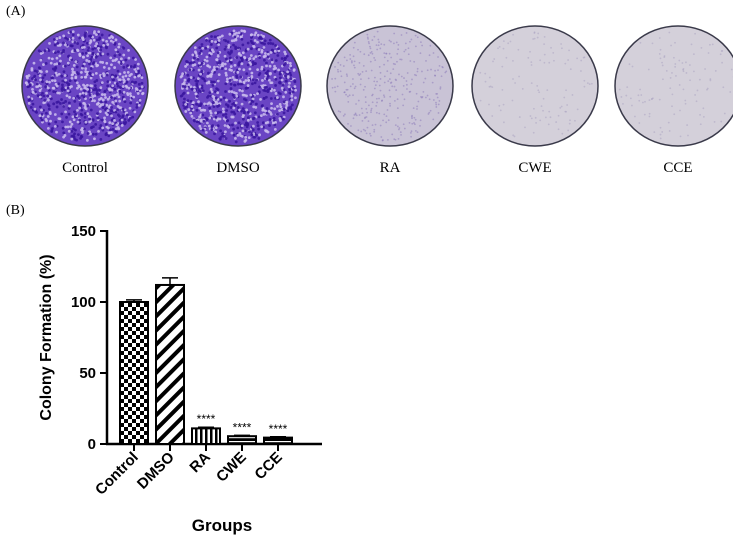 The image size is (733, 541). What do you see at coordinates (85, 86) in the screenshot?
I see `culture-dish-control` at bounding box center [85, 86].